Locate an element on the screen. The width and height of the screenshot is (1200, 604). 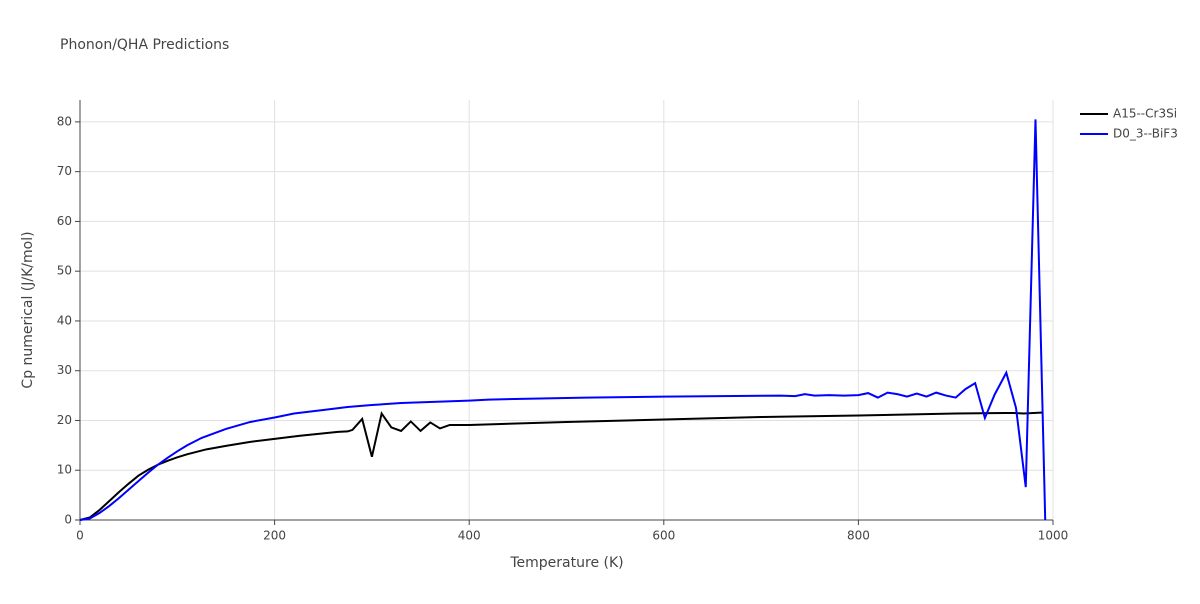
legend-label: A15--Cr3Si is located at coordinates (1145, 114).